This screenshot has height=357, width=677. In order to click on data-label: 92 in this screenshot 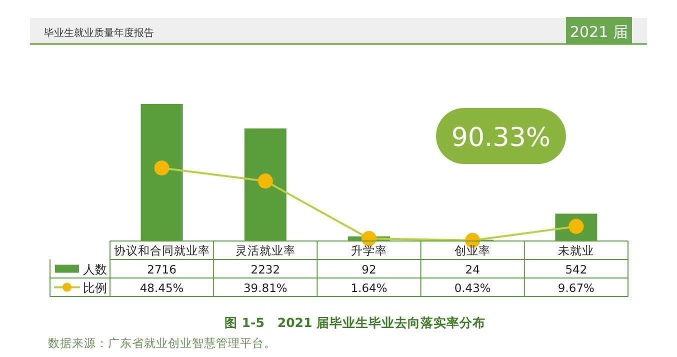, I will do `click(369, 269)`.